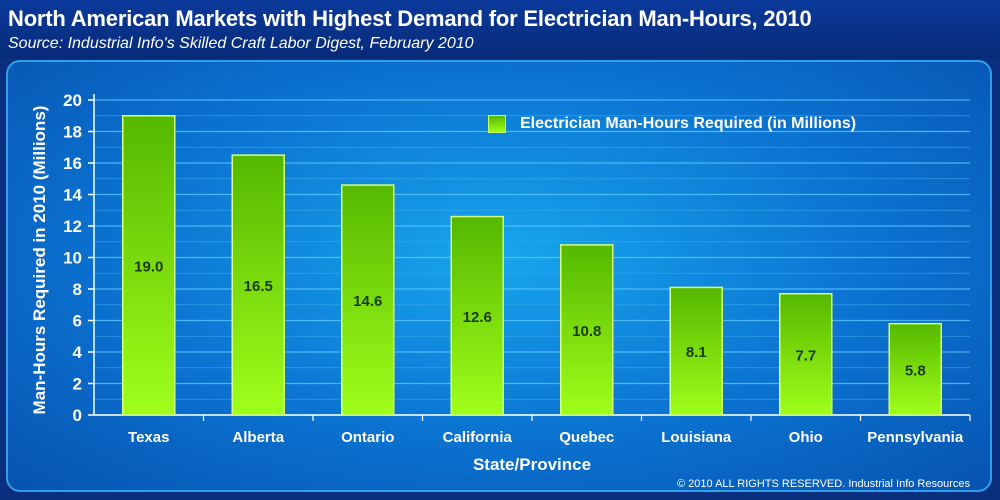 Image resolution: width=1000 pixels, height=500 pixels. What do you see at coordinates (806, 437) in the screenshot?
I see `x-tick-label: Ohio` at bounding box center [806, 437].